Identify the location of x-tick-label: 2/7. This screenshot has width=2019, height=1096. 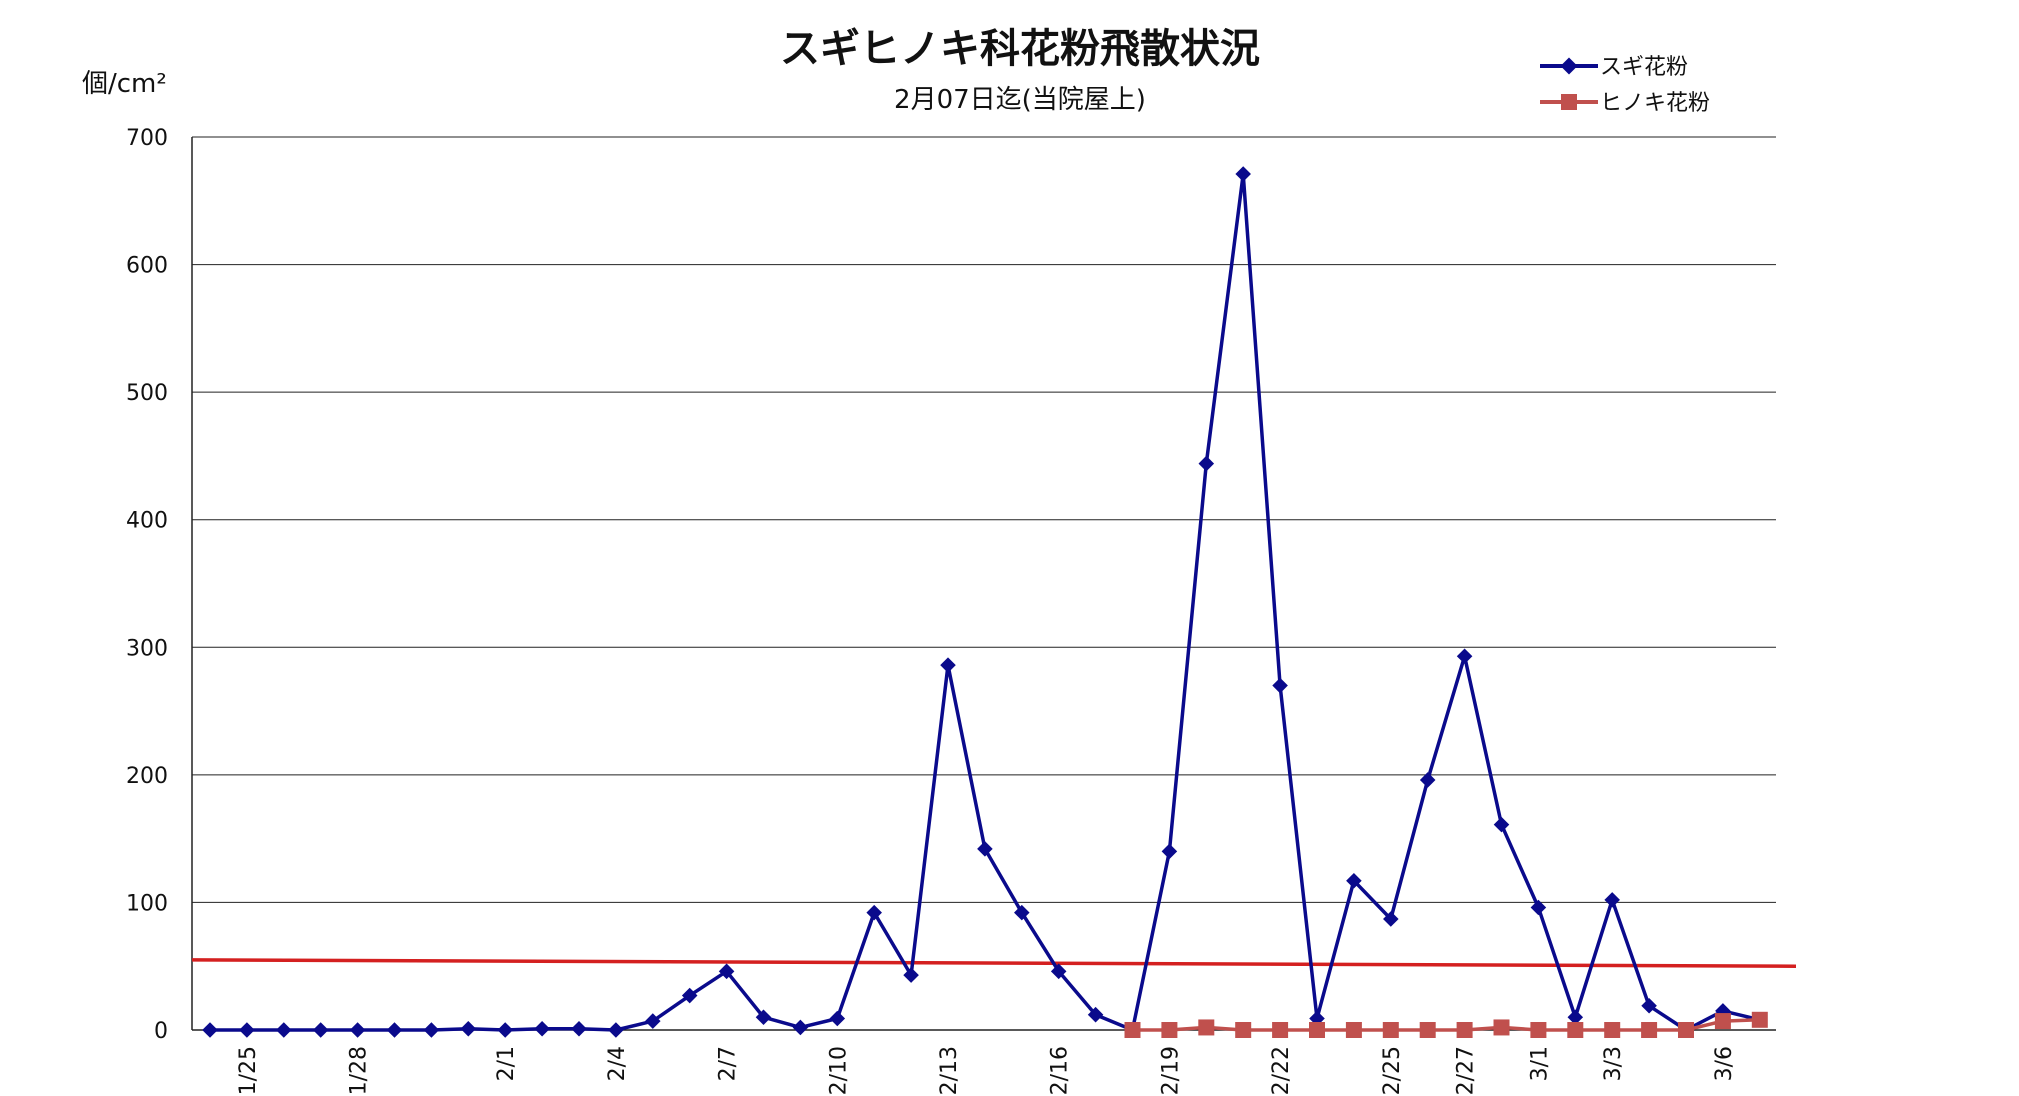
(728, 1063).